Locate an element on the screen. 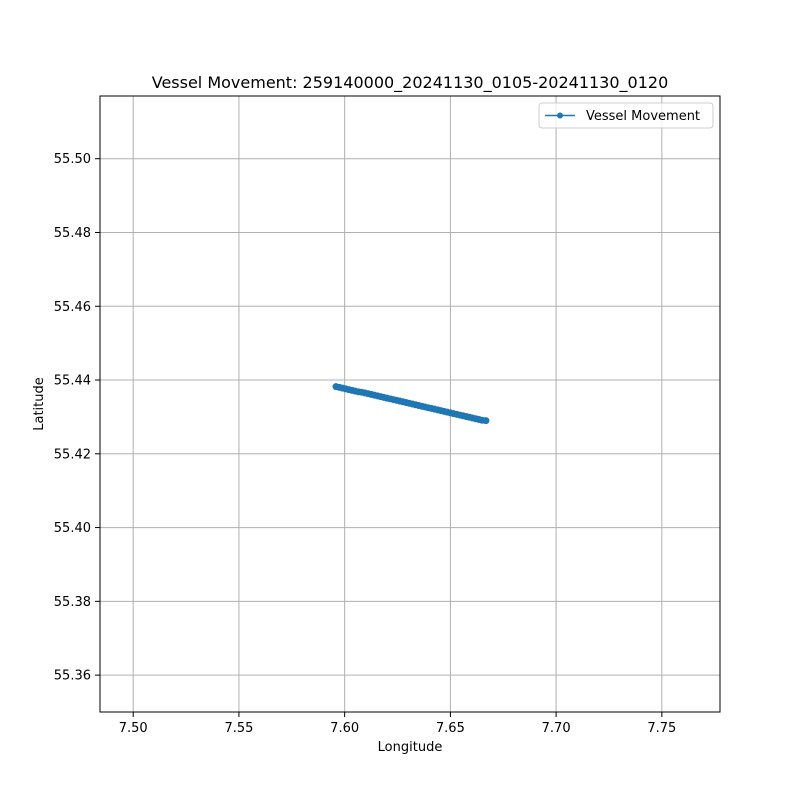 The width and height of the screenshot is (800, 800). y-tick-label: 55.38 is located at coordinates (72, 602).